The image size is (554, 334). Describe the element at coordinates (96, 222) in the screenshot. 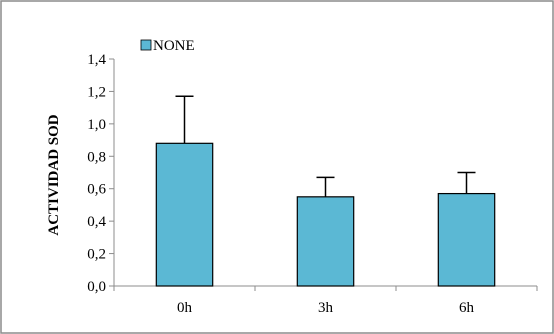

I see `y-tick-label: 0,4` at that location.